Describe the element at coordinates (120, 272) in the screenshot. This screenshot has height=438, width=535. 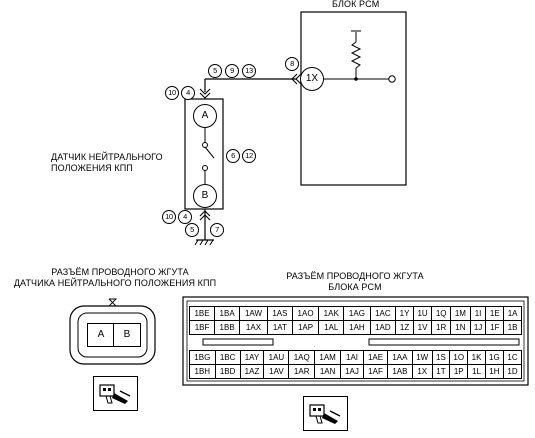
I see `sensor-connector-title-line1: РАЗЪЁМ ПРОВОДНОГО ЖГУТА` at that location.